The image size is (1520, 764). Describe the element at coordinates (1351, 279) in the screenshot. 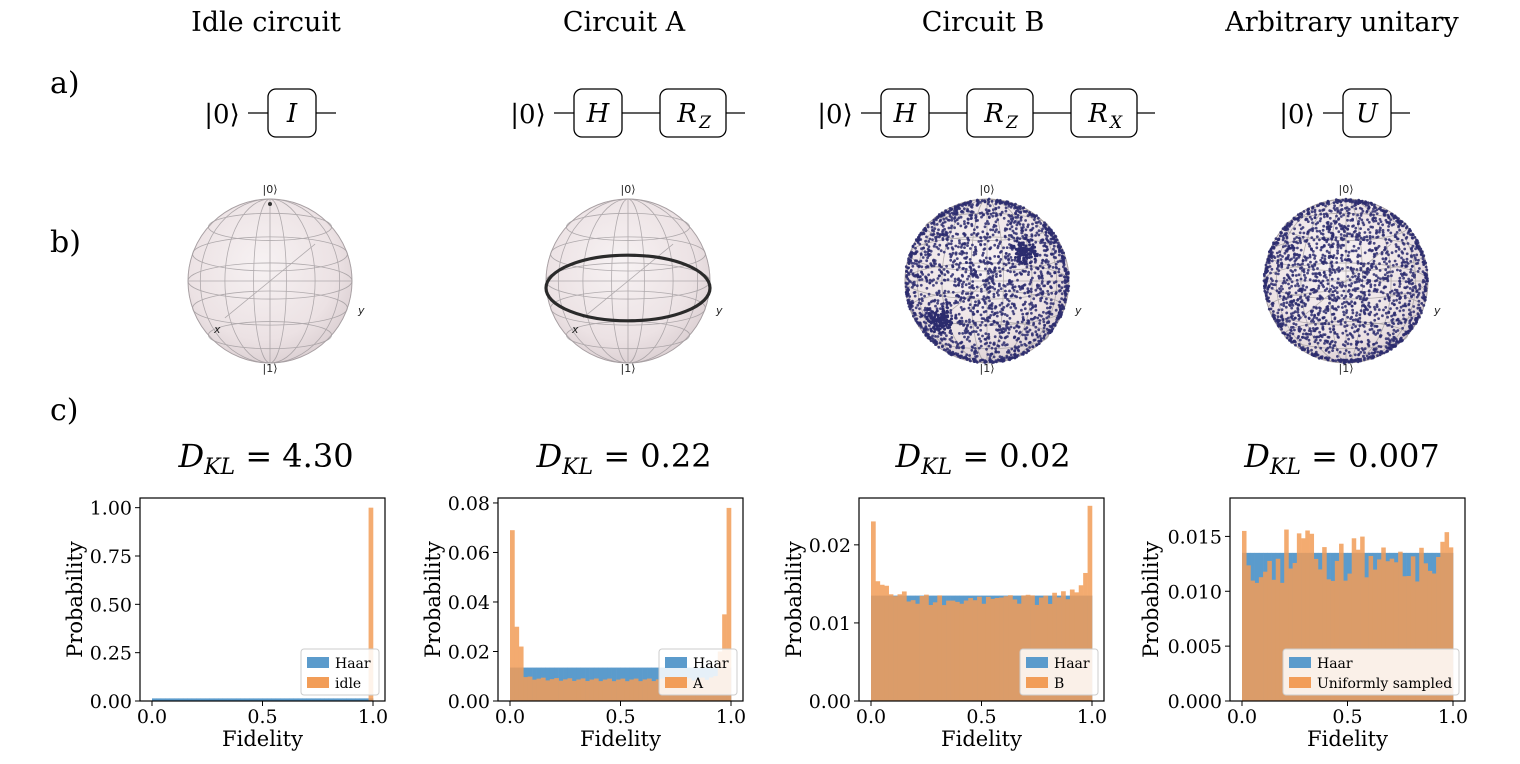

I see `bloch-sphere-3: |0⟩|1⟩y` at that location.